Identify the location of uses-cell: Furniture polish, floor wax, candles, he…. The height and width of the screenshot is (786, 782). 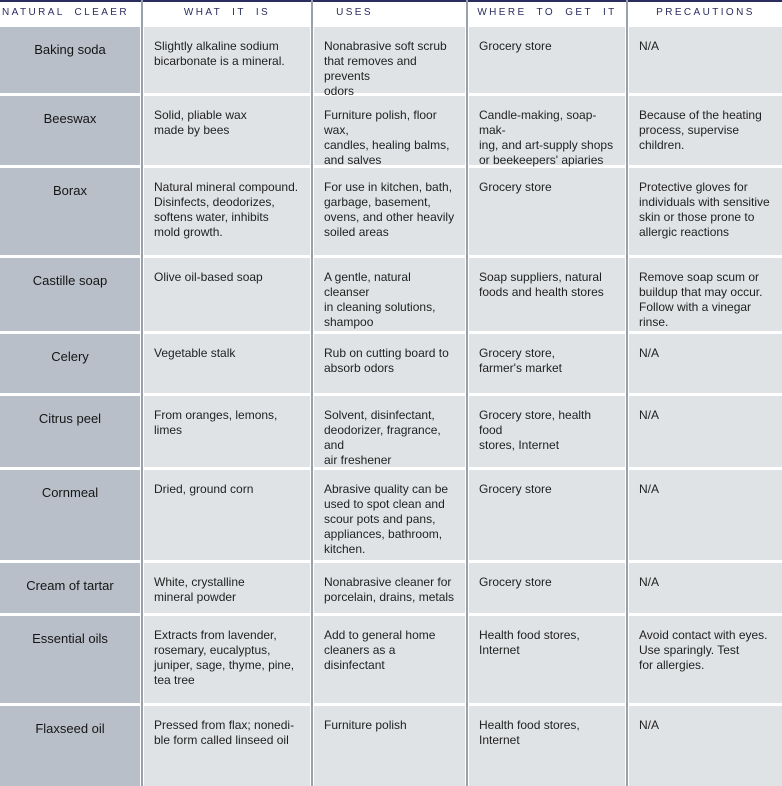
(389, 131).